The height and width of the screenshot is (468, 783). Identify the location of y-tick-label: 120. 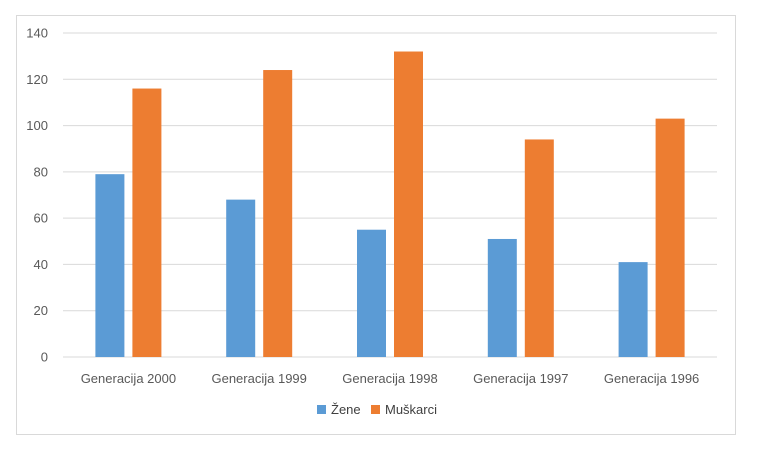
(37, 79).